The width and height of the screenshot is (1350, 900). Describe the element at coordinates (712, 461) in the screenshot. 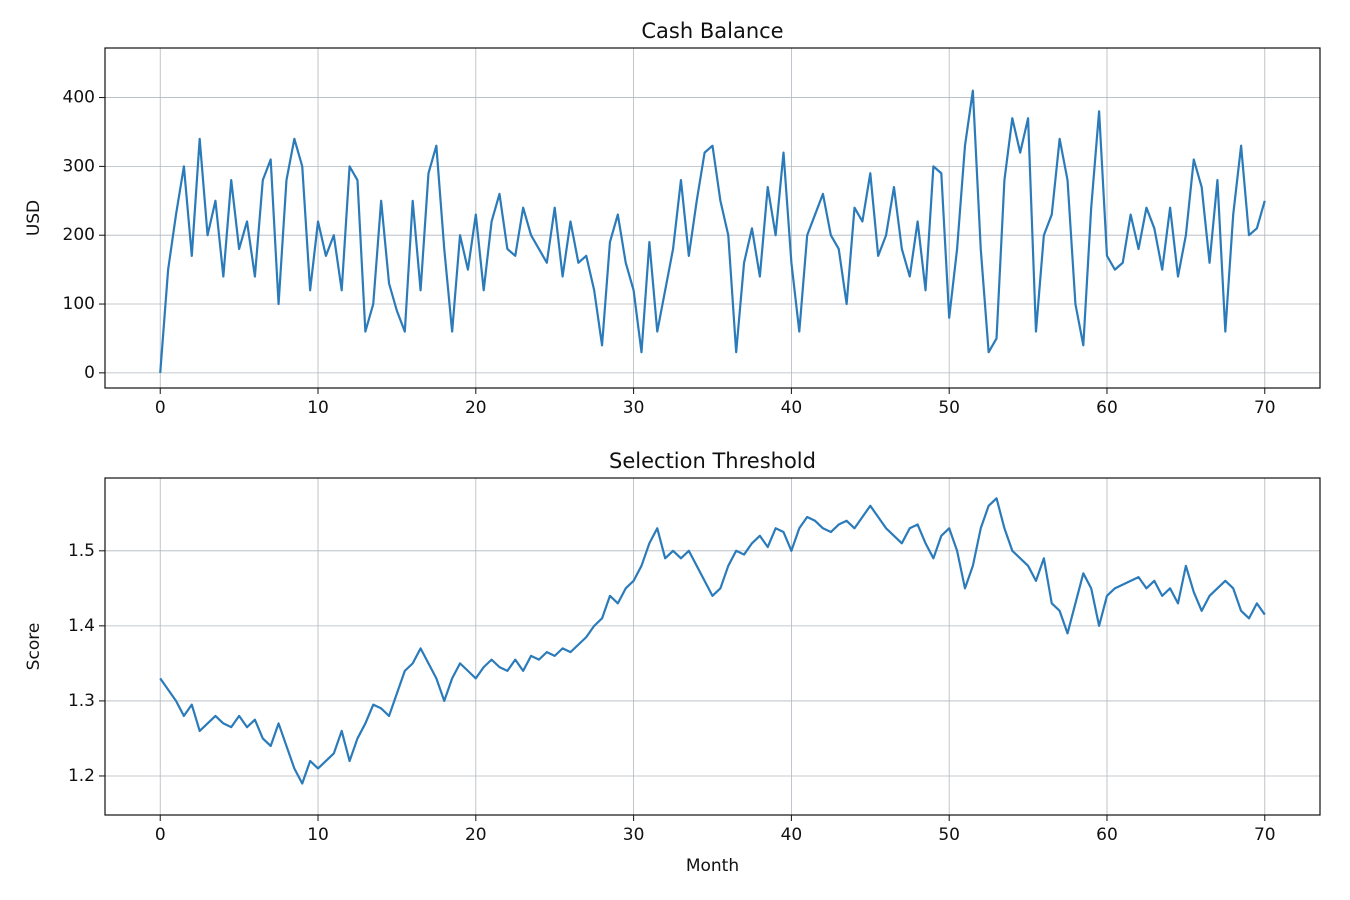

I see `chart-title: Selection Threshold` at that location.